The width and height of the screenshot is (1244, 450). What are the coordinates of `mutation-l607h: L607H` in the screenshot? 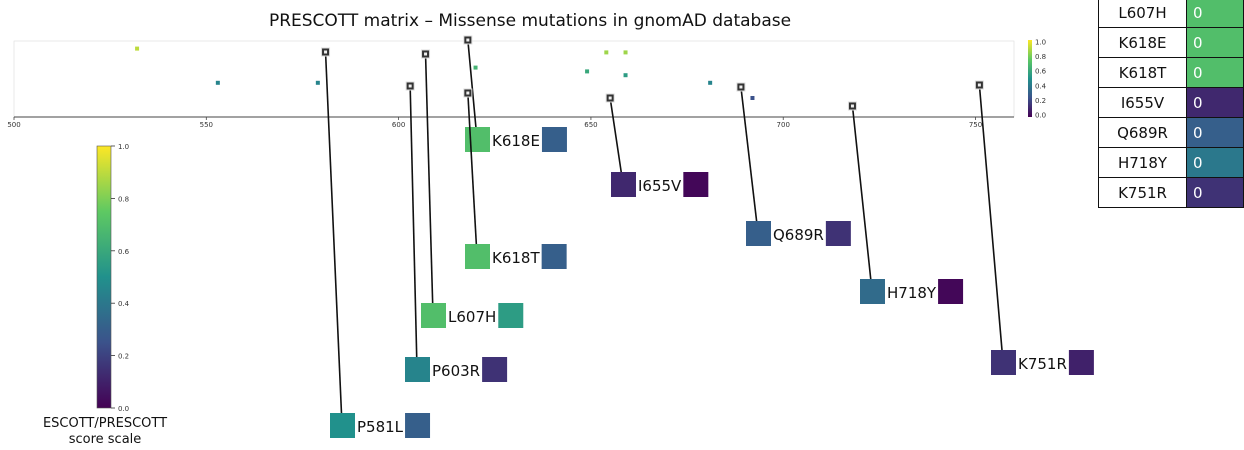 It's located at (472, 188).